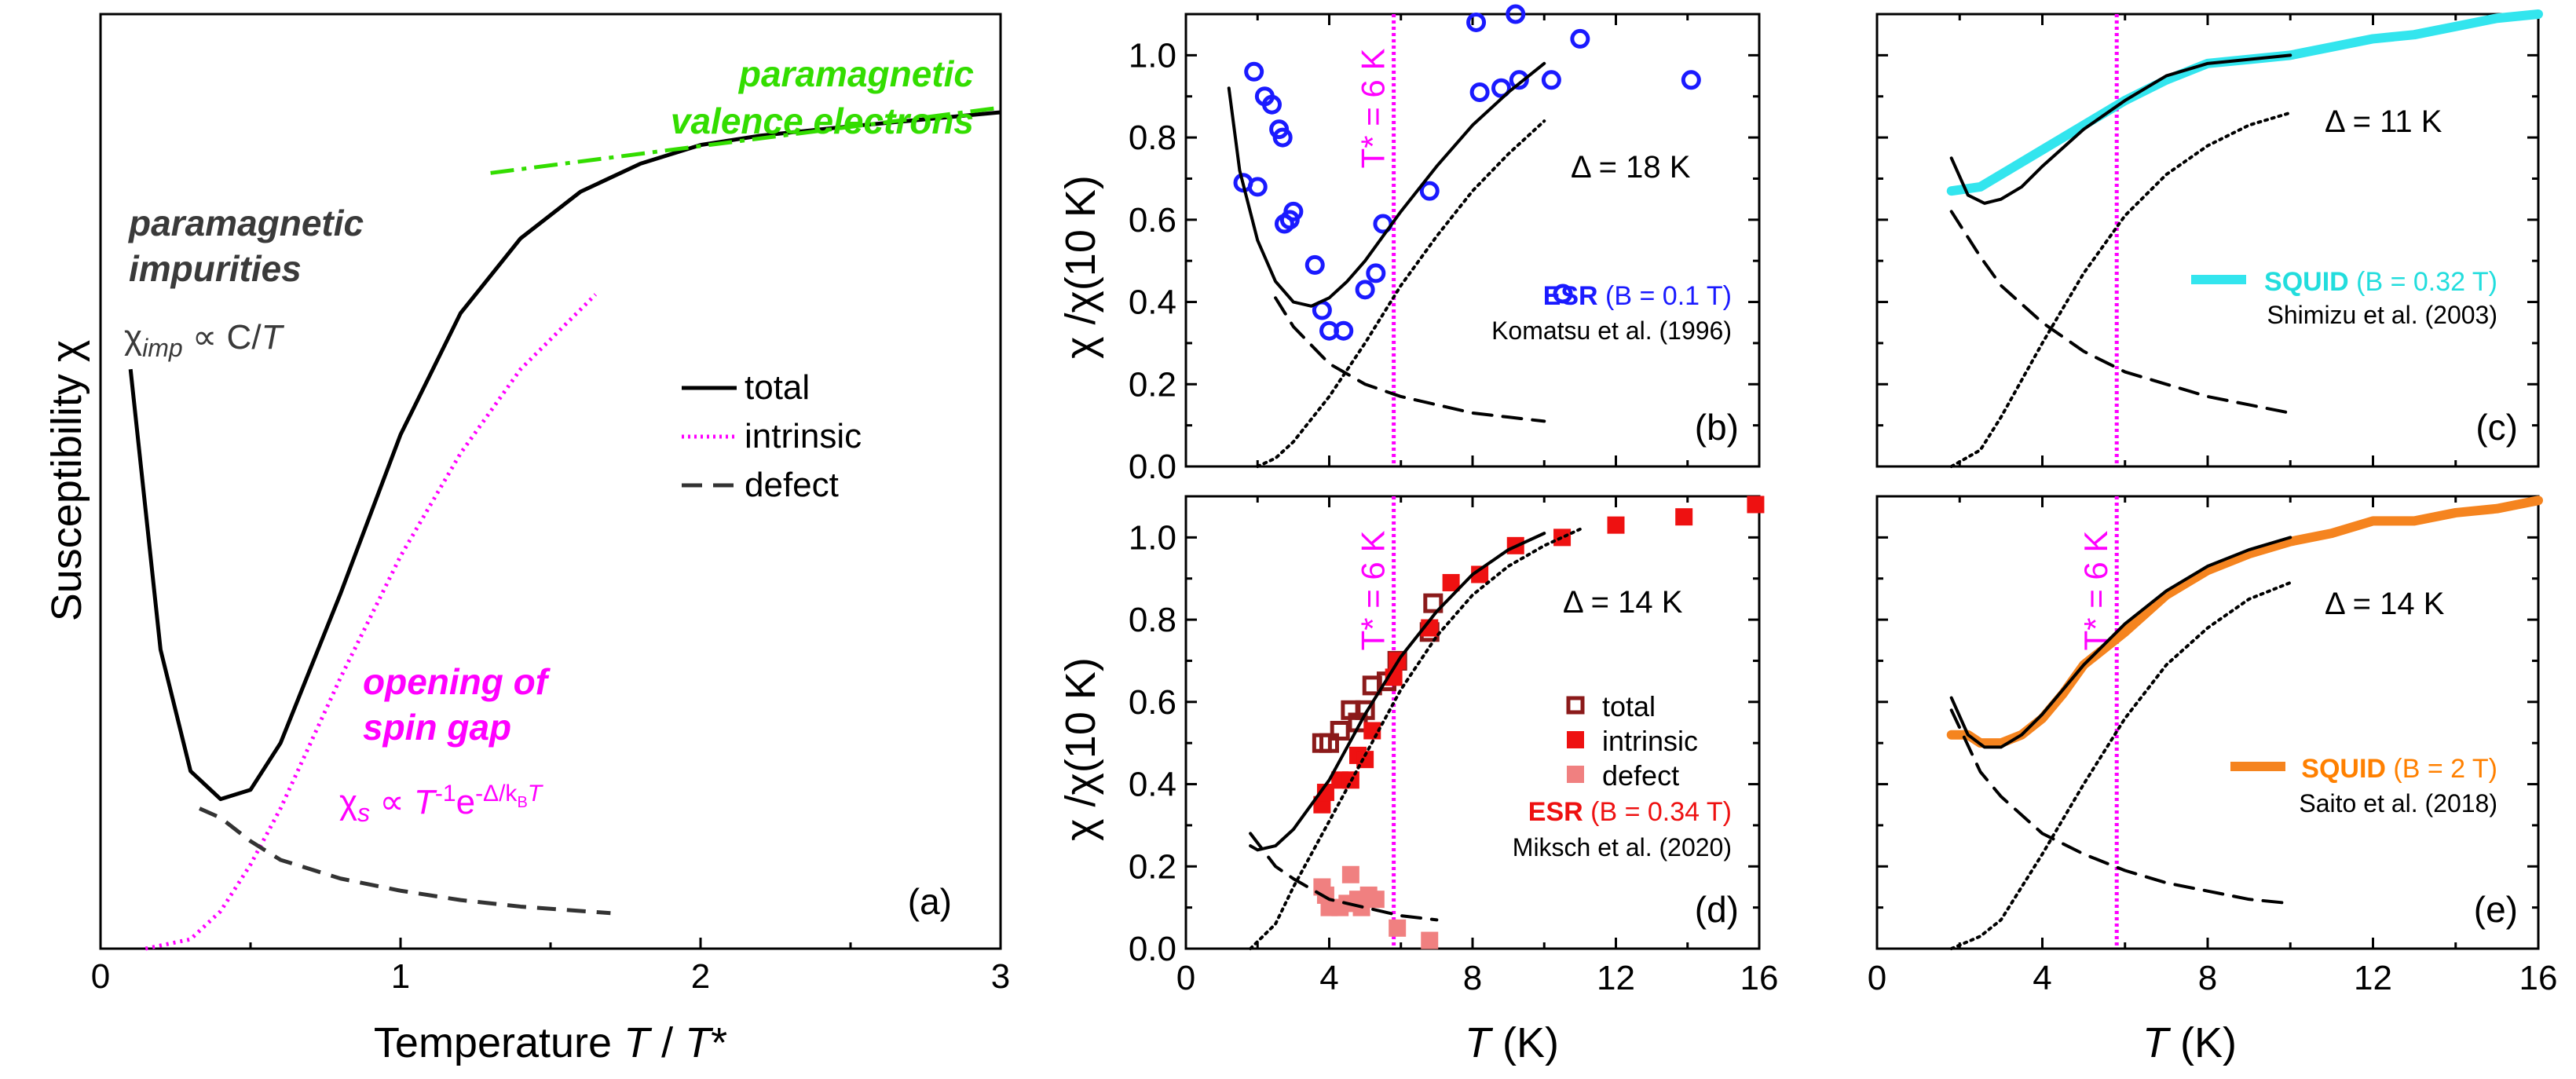 This screenshot has width=2576, height=1079. I want to click on panel-c-series-total, so click(2120, 129).